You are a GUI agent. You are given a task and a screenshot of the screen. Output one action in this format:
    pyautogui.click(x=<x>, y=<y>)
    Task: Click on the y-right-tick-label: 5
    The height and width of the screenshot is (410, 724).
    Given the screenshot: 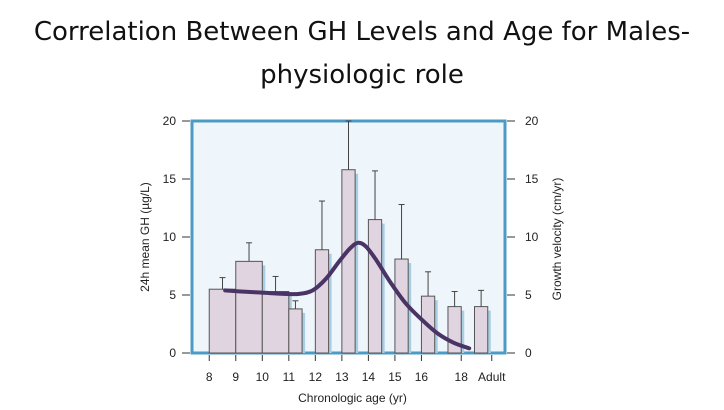 What is the action you would take?
    pyautogui.click(x=528, y=295)
    